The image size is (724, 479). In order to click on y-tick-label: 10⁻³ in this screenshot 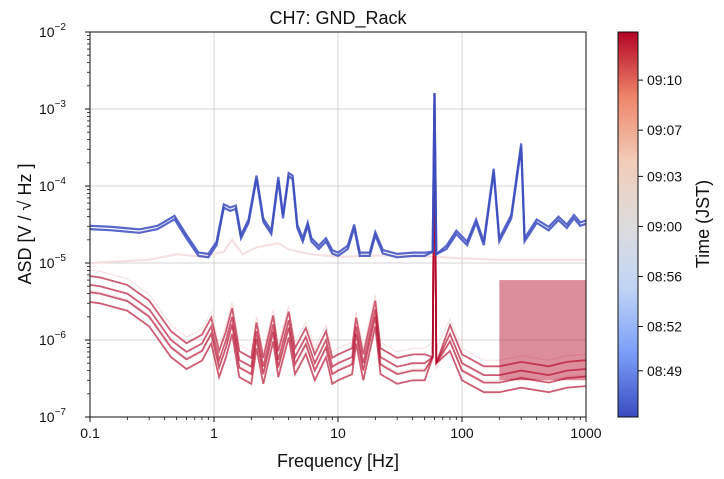, I will do `click(52, 108)`.